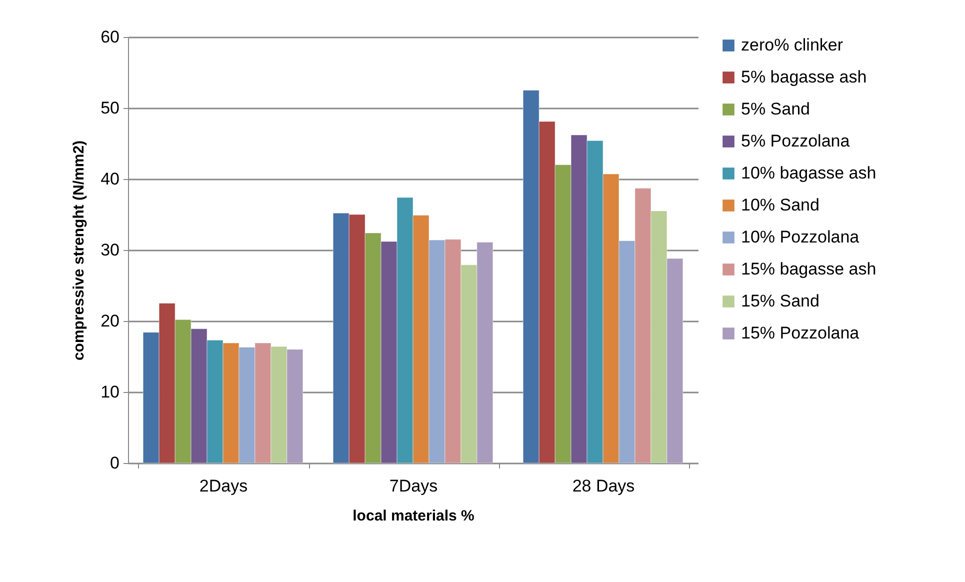  I want to click on y-tick-label: 60, so click(110, 37).